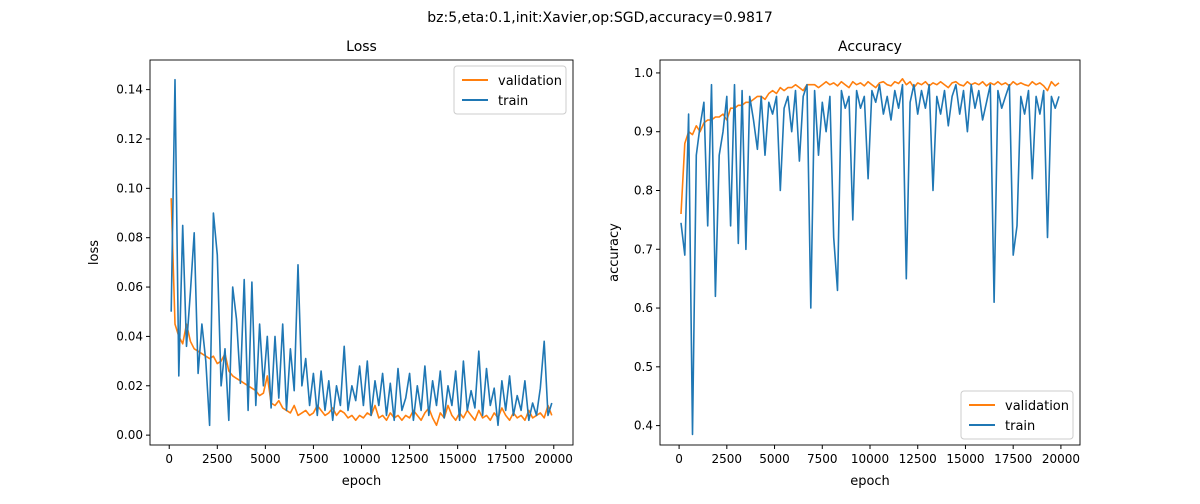 This screenshot has height=504, width=1200. I want to click on y-axis-label: accuracy, so click(614, 252).